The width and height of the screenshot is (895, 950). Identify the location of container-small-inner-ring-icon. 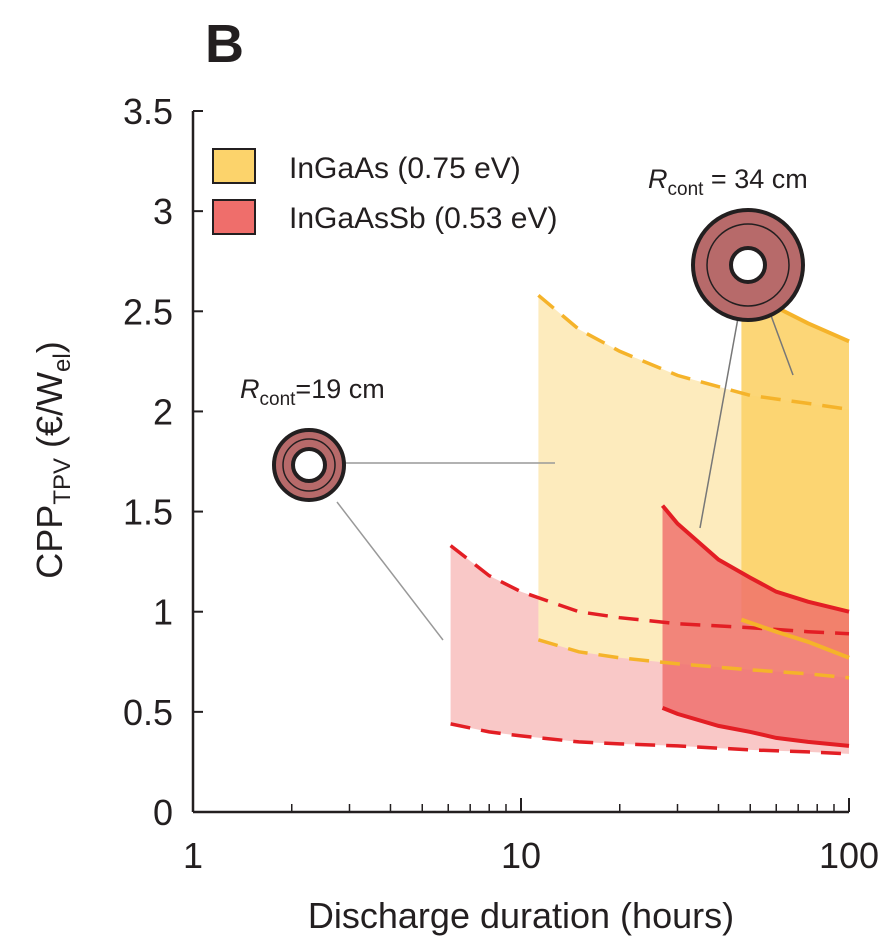
(309, 465).